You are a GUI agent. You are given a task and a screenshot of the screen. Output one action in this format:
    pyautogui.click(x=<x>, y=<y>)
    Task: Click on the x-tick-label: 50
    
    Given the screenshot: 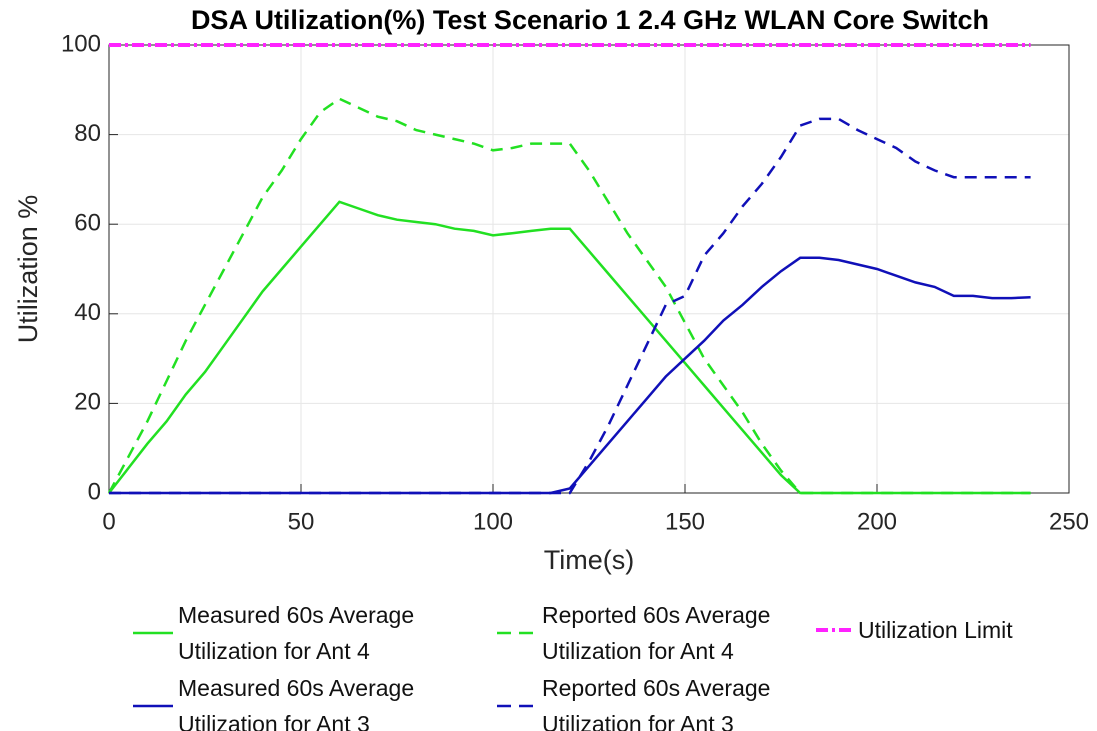 What is the action you would take?
    pyautogui.click(x=301, y=521)
    